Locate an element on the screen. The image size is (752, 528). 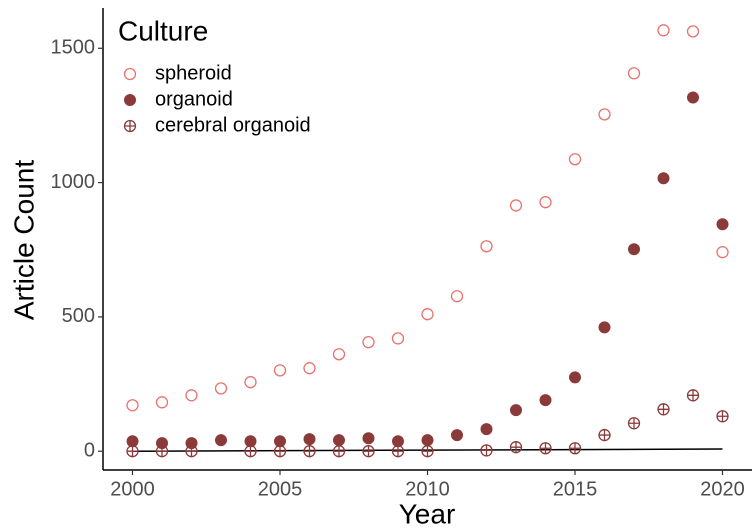
y-tick-label: 1500 is located at coordinates (73, 48).